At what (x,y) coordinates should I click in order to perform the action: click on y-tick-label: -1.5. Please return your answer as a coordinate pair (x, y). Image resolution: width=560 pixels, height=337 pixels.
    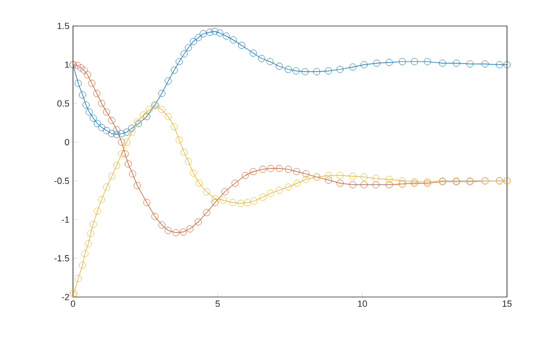
    Looking at the image, I should click on (62, 258).